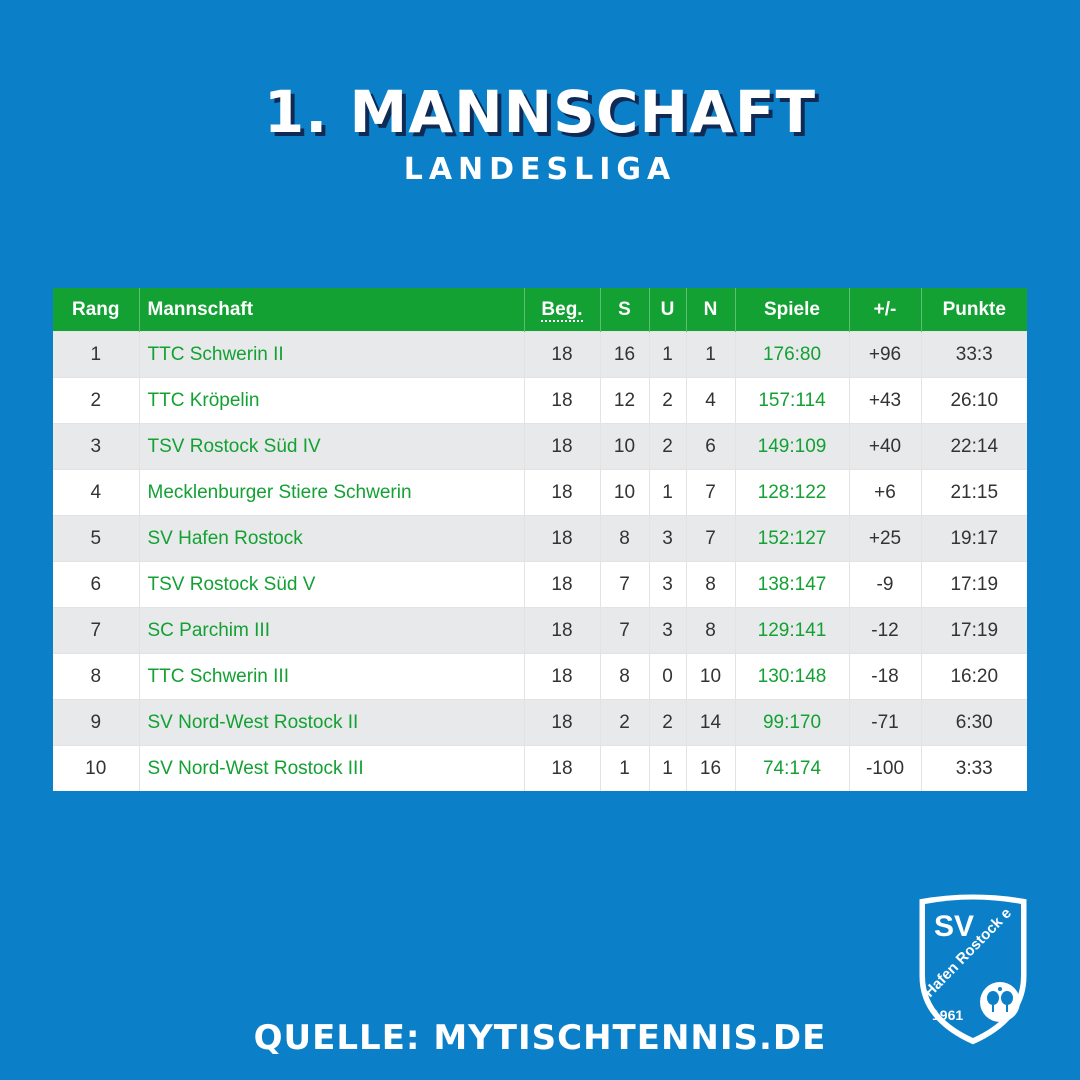 This screenshot has height=1080, width=1080. I want to click on table-row: 2 TTC Kröpelin 18 12 2 4 157:114 +43 26:10, so click(540, 400).